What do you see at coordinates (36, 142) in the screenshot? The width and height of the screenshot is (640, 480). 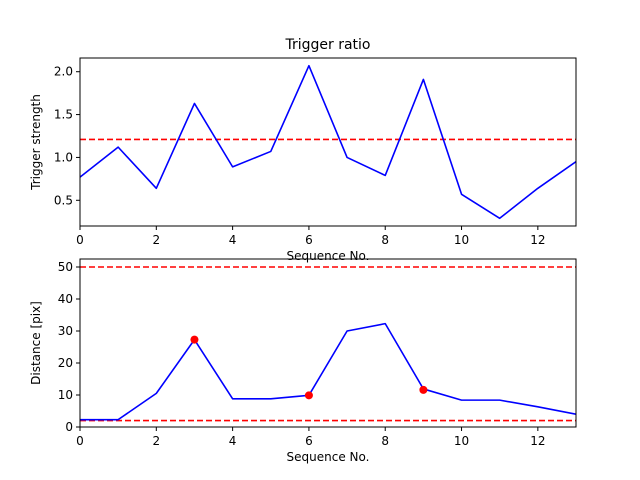 I see `y-axis-label: Trigger strength` at bounding box center [36, 142].